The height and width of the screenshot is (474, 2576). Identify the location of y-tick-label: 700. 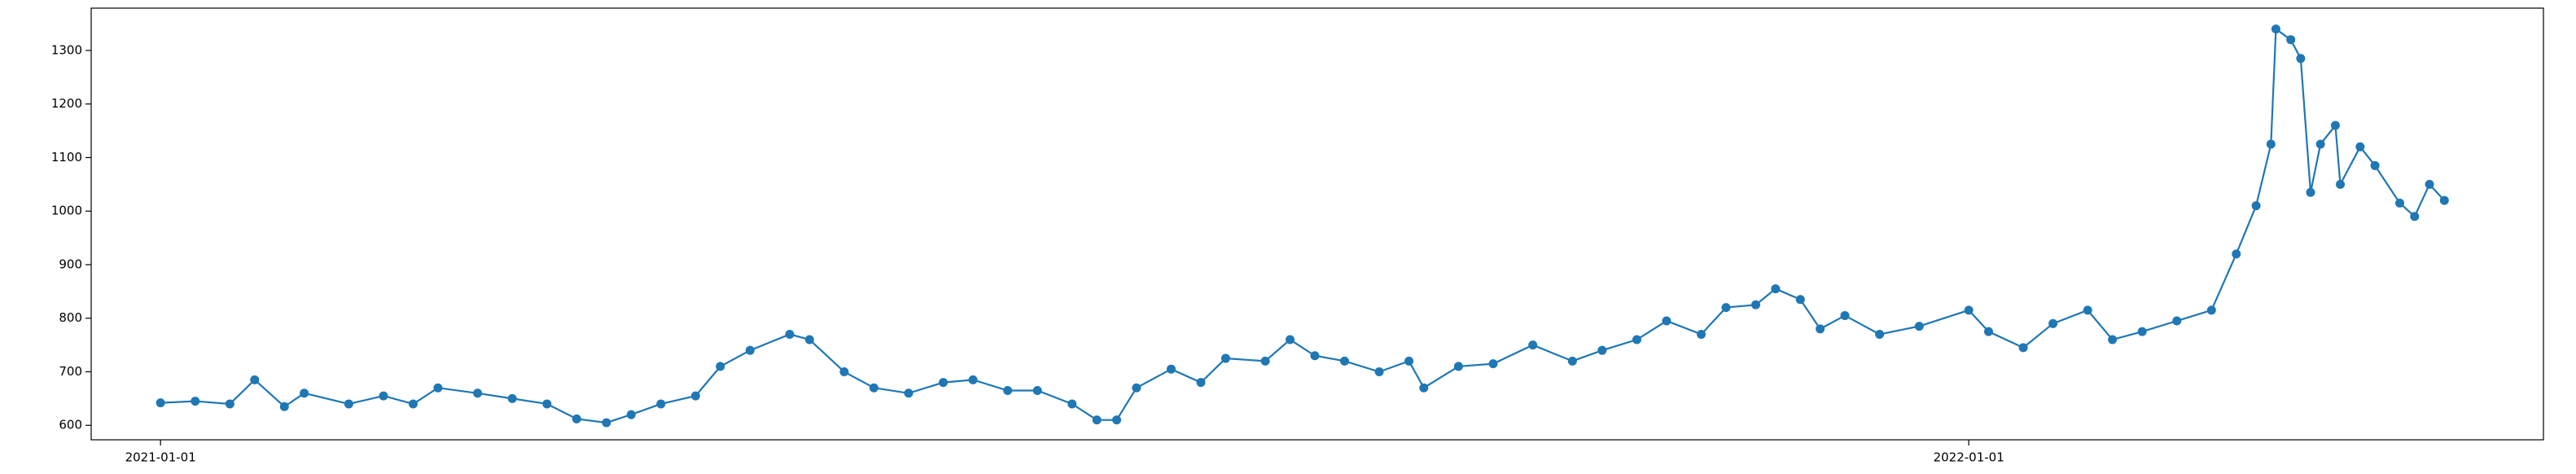
(70, 371).